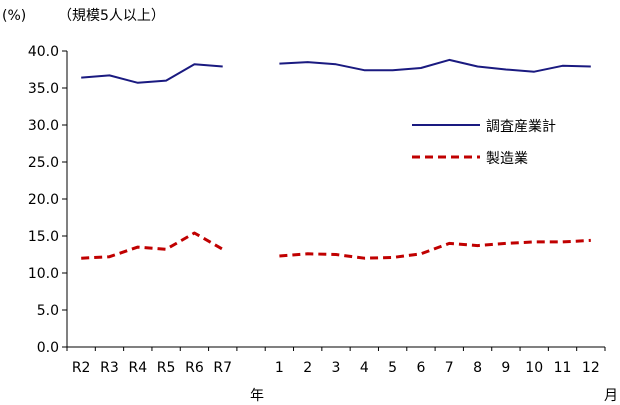 Image resolution: width=620 pixels, height=405 pixels. I want to click on legend-label-1: 調査産業計, so click(521, 127).